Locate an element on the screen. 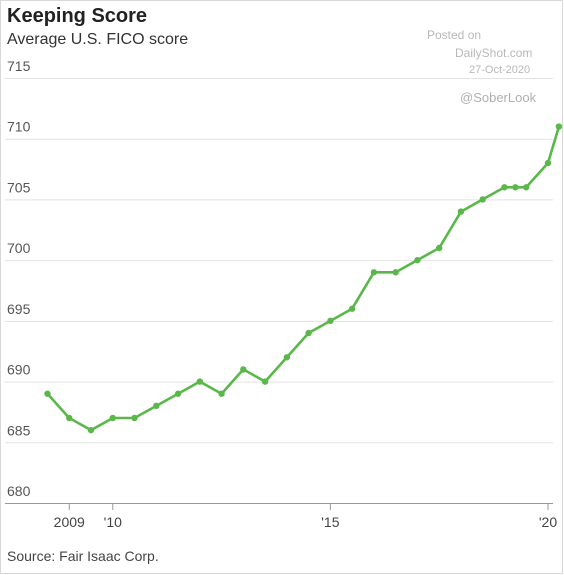 Image resolution: width=564 pixels, height=575 pixels. source-note: Source: Fair Isaac Corp. is located at coordinates (83, 556).